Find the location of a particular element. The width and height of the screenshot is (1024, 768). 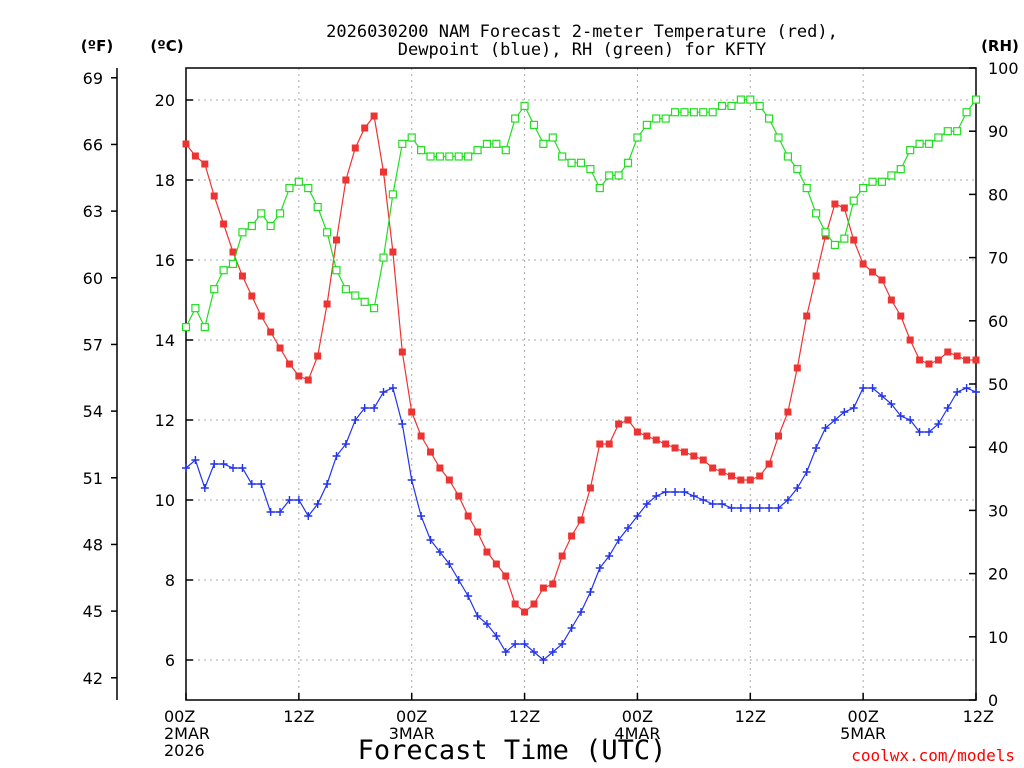

rh-tick-label: 0 is located at coordinates (993, 700).